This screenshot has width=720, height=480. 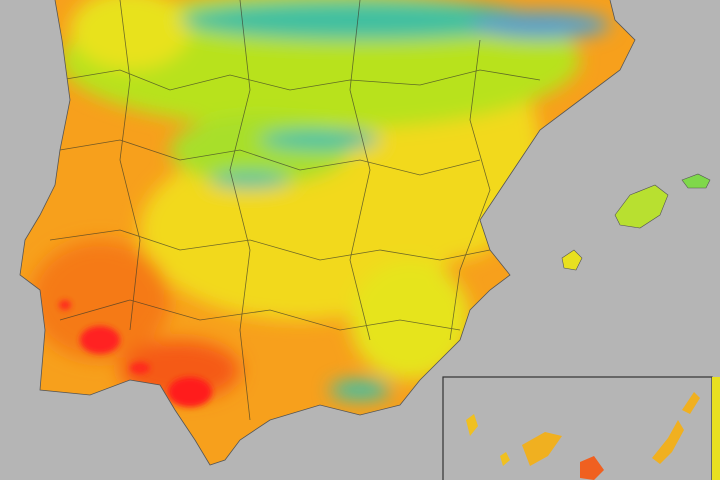 I want to click on balearic-islands, so click(x=636, y=222).